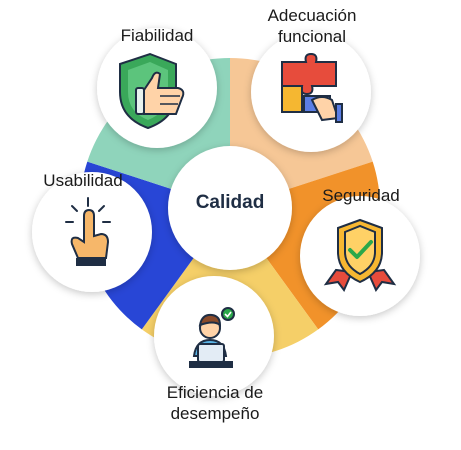 The height and width of the screenshot is (450, 461). What do you see at coordinates (215, 403) in the screenshot?
I see `label-eficiencia-desempeno: Eficiencia de desempeño` at bounding box center [215, 403].